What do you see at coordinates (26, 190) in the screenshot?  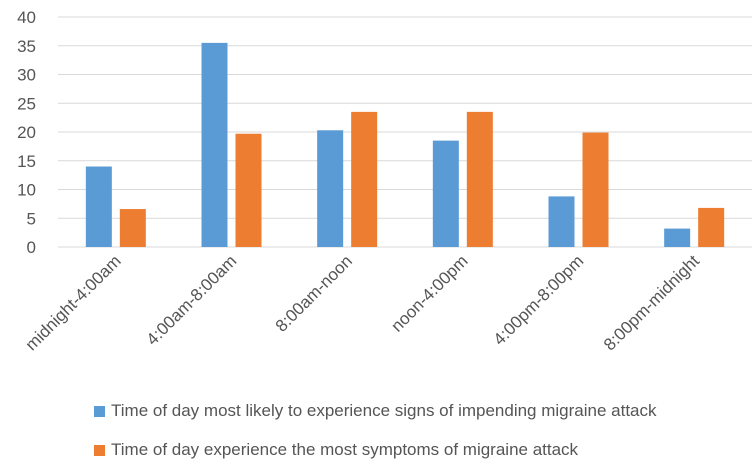 I see `y-tick-10: 10` at bounding box center [26, 190].